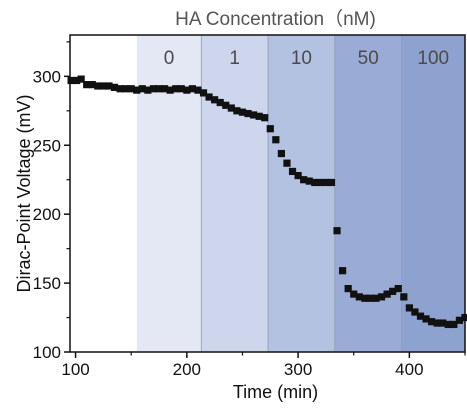 Image resolution: width=467 pixels, height=411 pixels. What do you see at coordinates (234, 58) in the screenshot?
I see `band-label-1: 1` at bounding box center [234, 58].